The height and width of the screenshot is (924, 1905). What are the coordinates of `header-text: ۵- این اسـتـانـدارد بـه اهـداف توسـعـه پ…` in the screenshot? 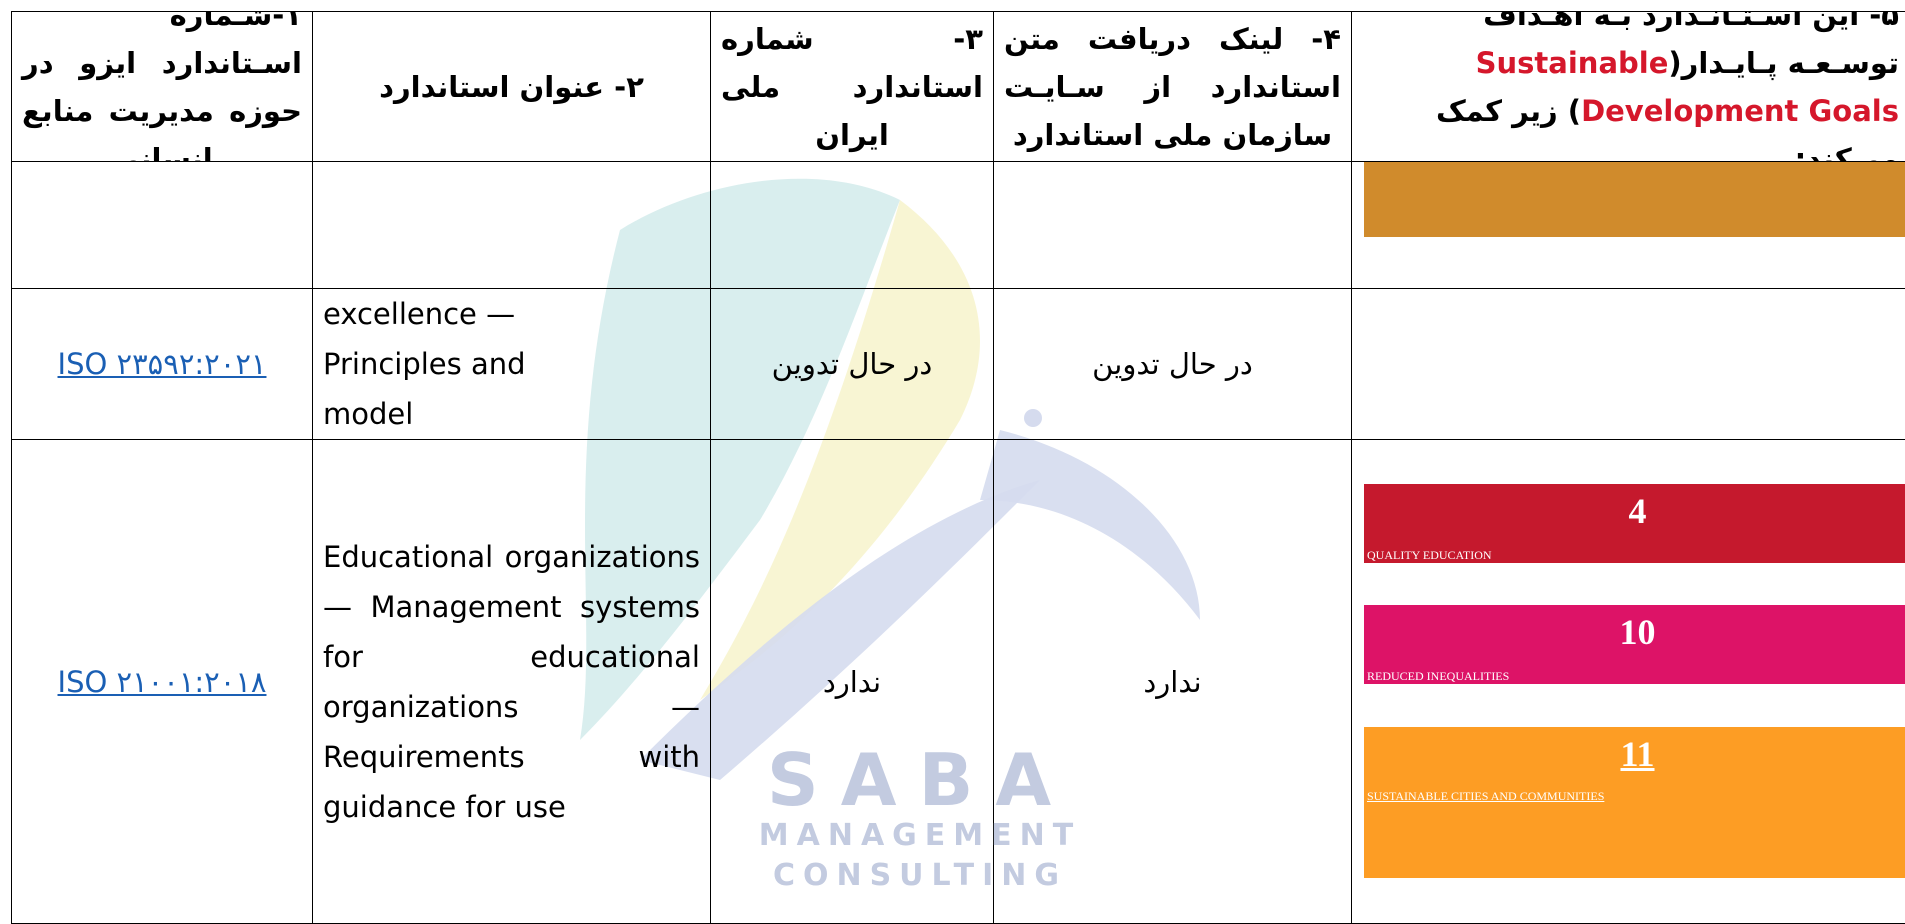 It's located at (1628, 86).